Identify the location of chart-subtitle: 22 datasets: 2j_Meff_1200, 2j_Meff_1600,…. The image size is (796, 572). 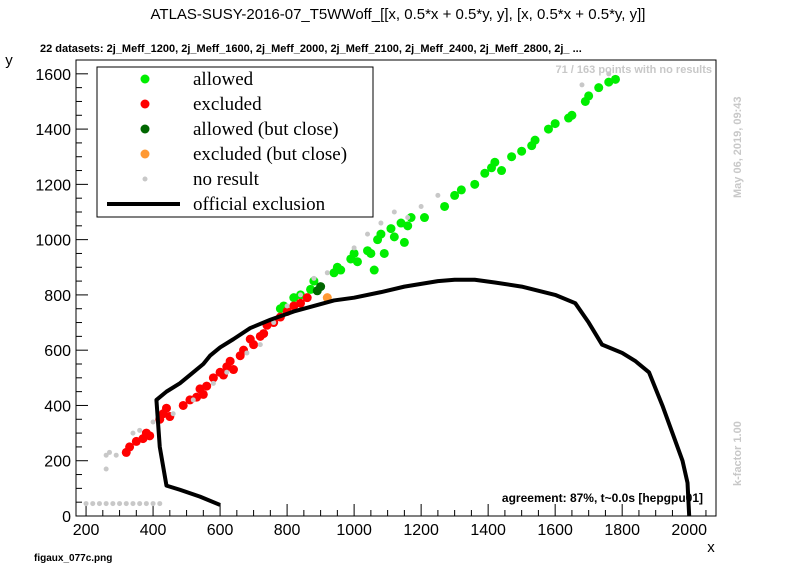
(311, 49).